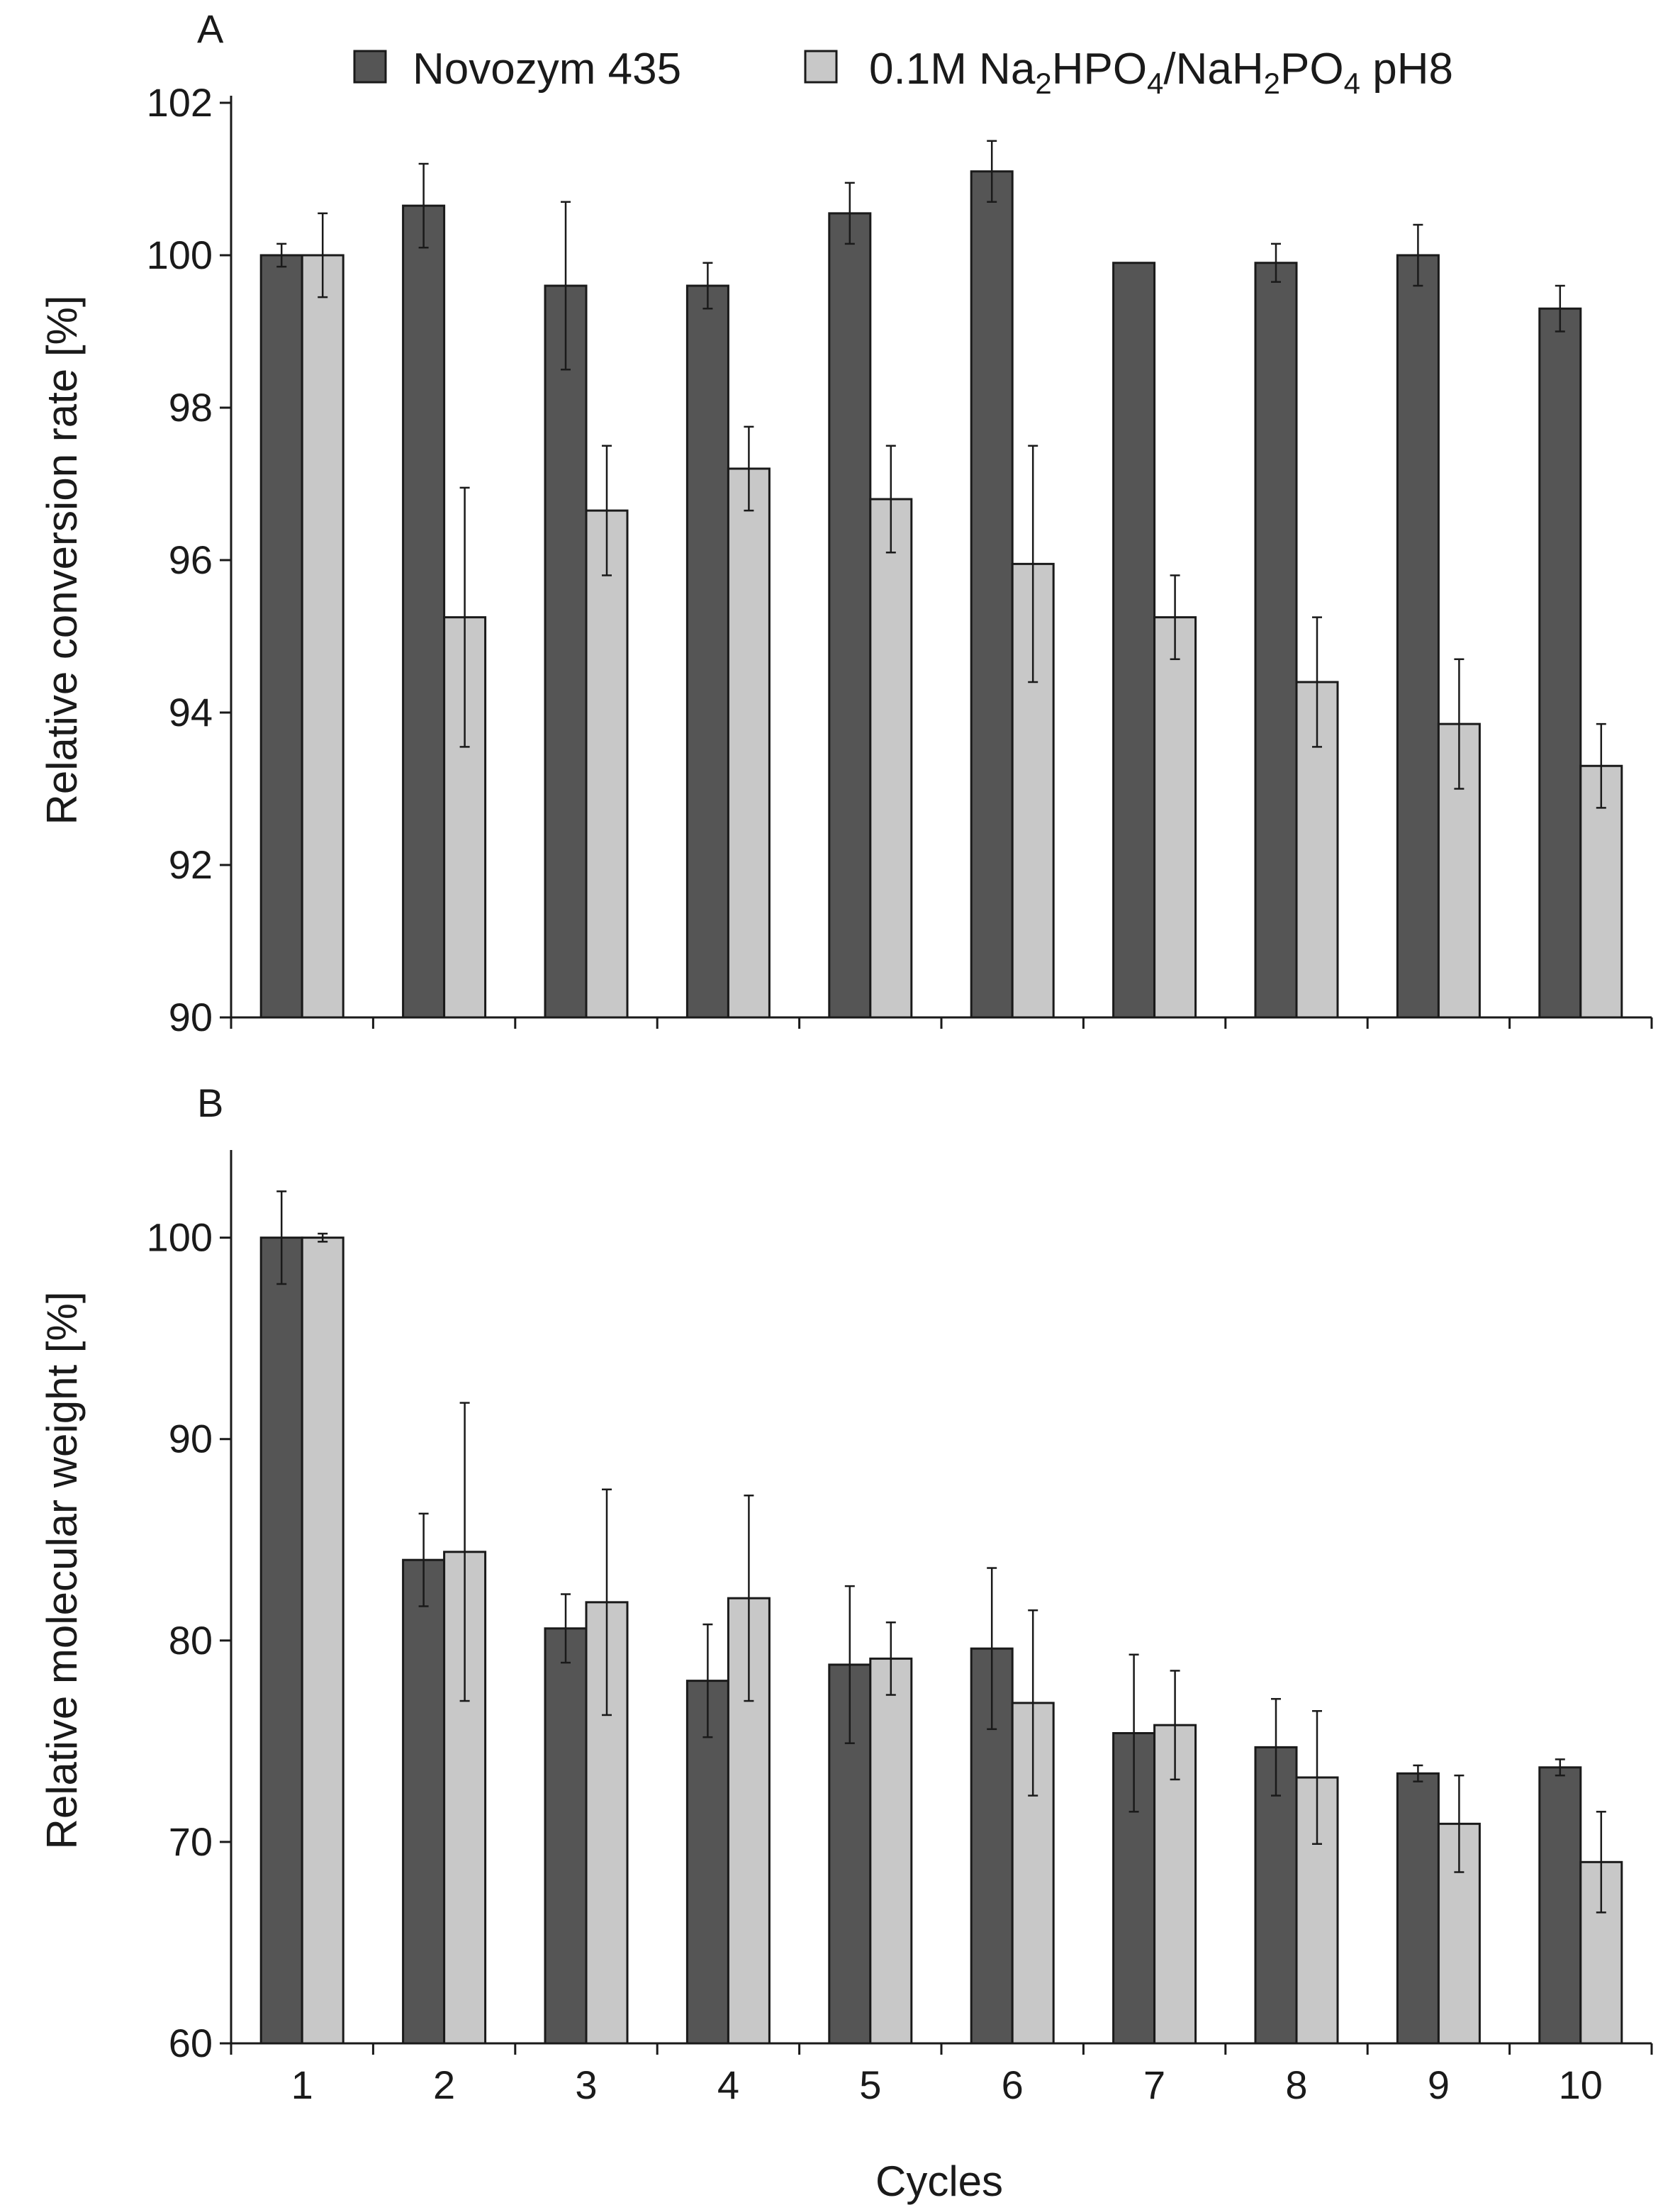 The width and height of the screenshot is (1680, 2205). I want to click on panel-b-x-axis-title: Cycles, so click(939, 2181).